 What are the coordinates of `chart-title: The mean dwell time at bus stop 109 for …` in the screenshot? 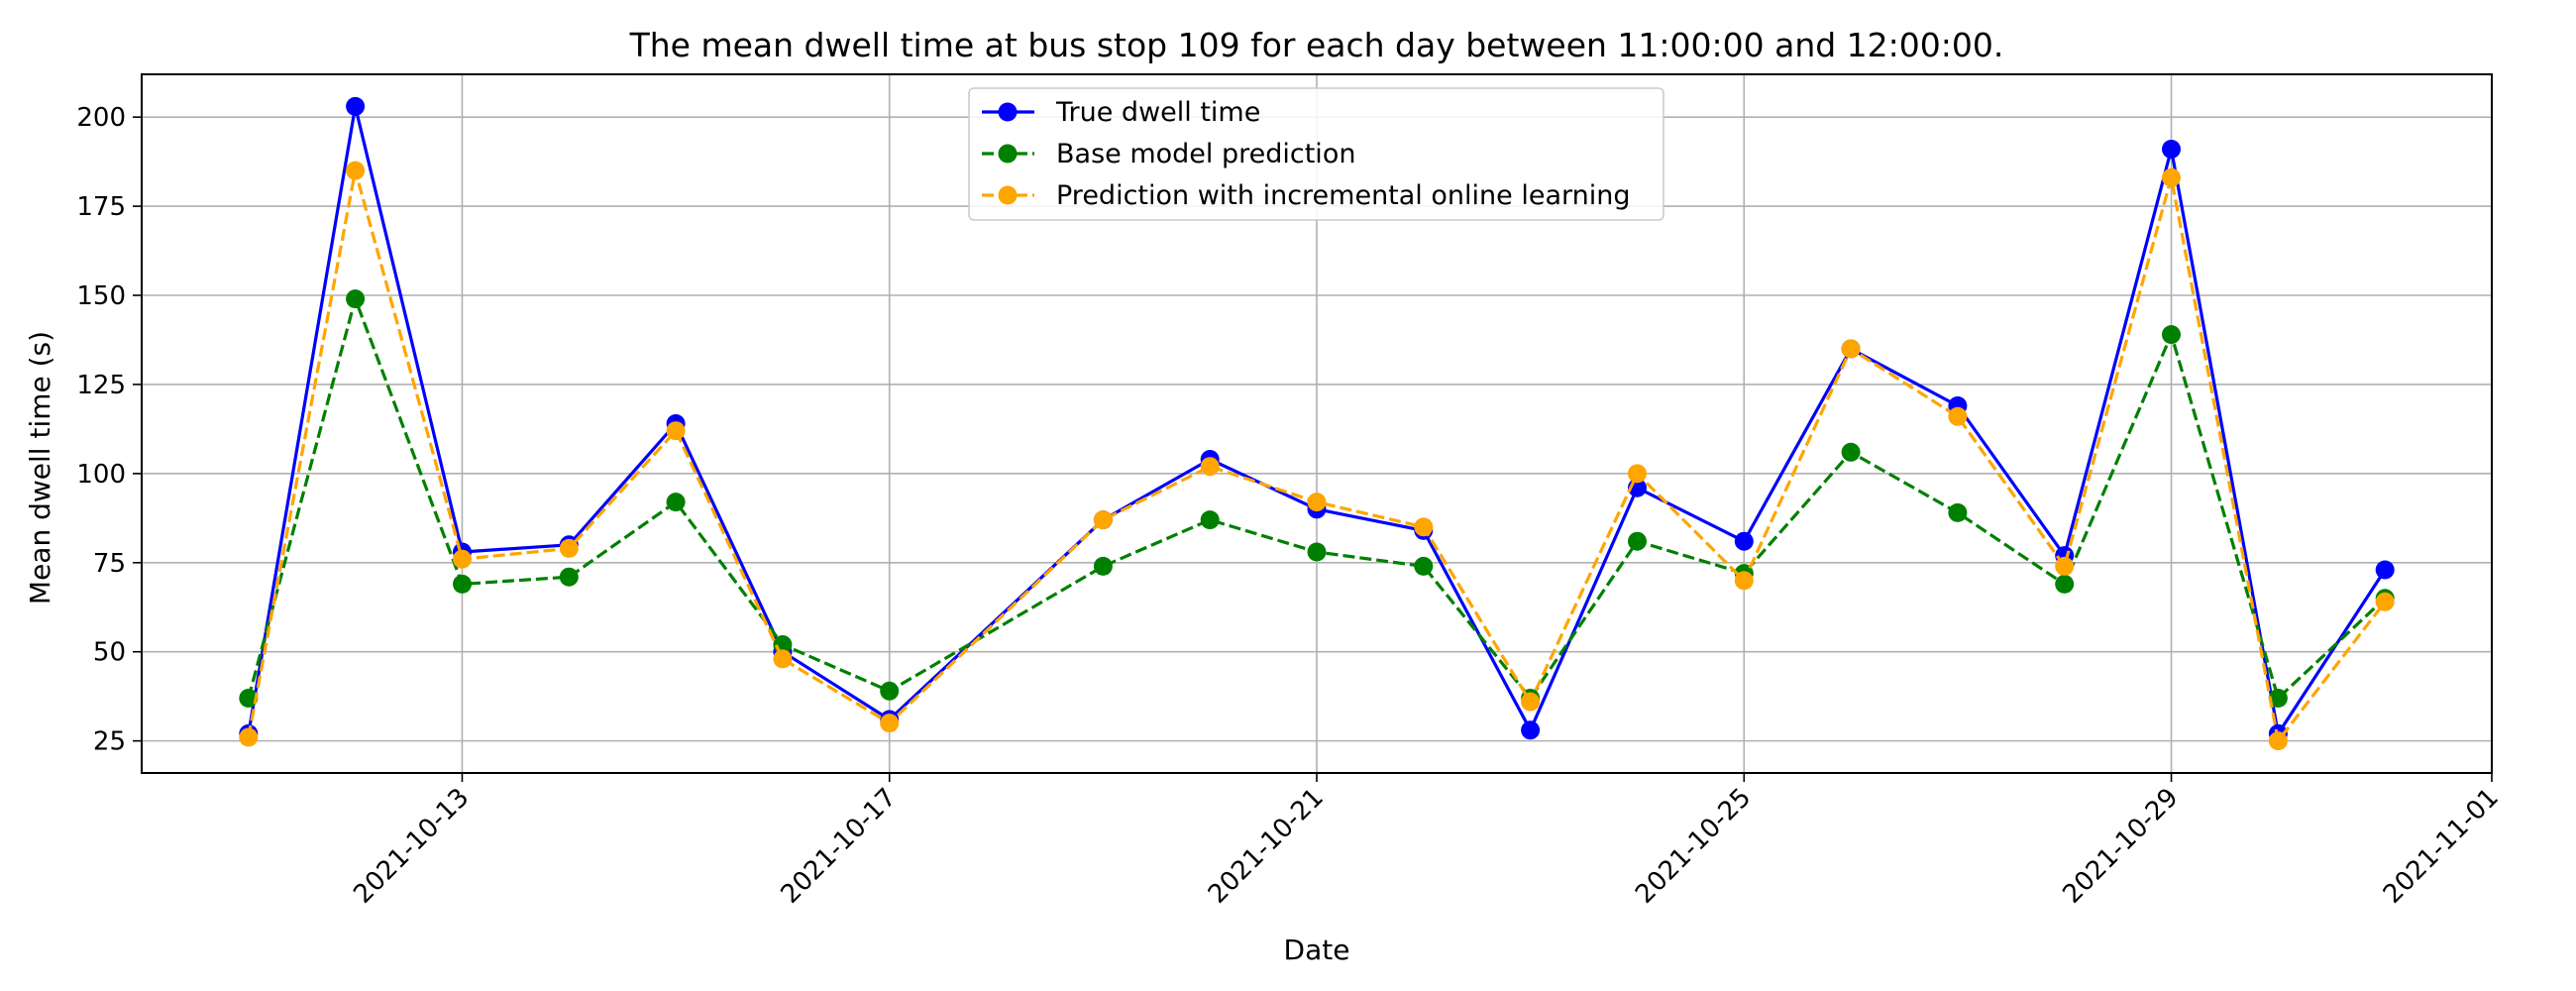 It's located at (1316, 45).